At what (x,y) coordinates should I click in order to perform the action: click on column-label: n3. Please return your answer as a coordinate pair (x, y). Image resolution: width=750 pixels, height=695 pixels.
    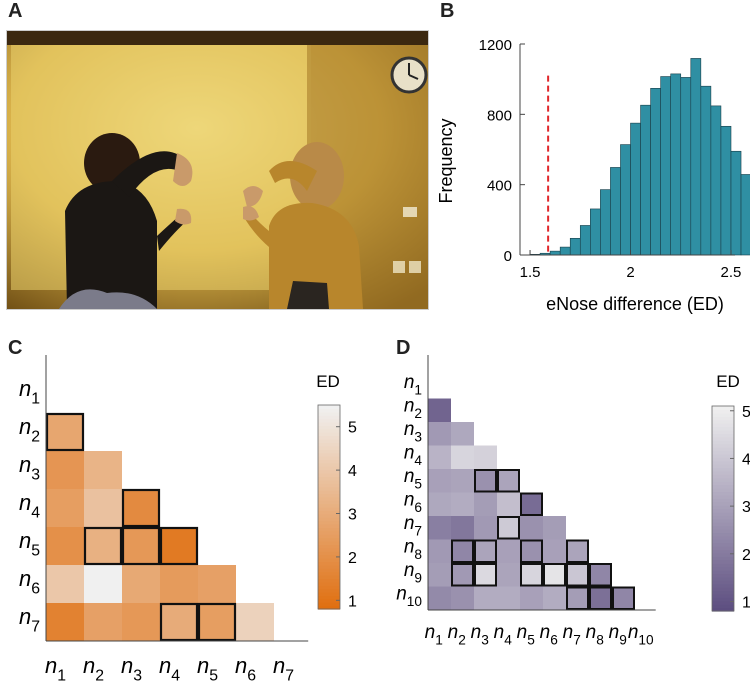
    Looking at the image, I should click on (480, 635).